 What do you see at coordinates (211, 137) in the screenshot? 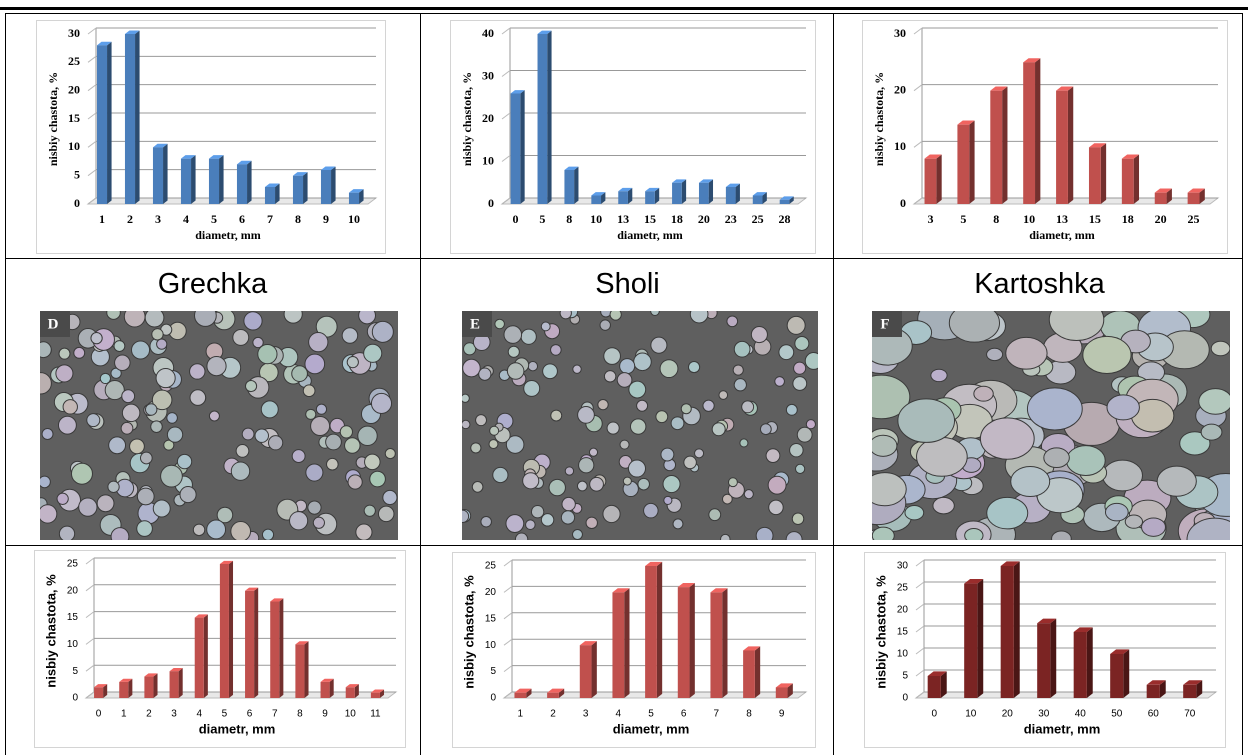
I see `chart-frame` at bounding box center [211, 137].